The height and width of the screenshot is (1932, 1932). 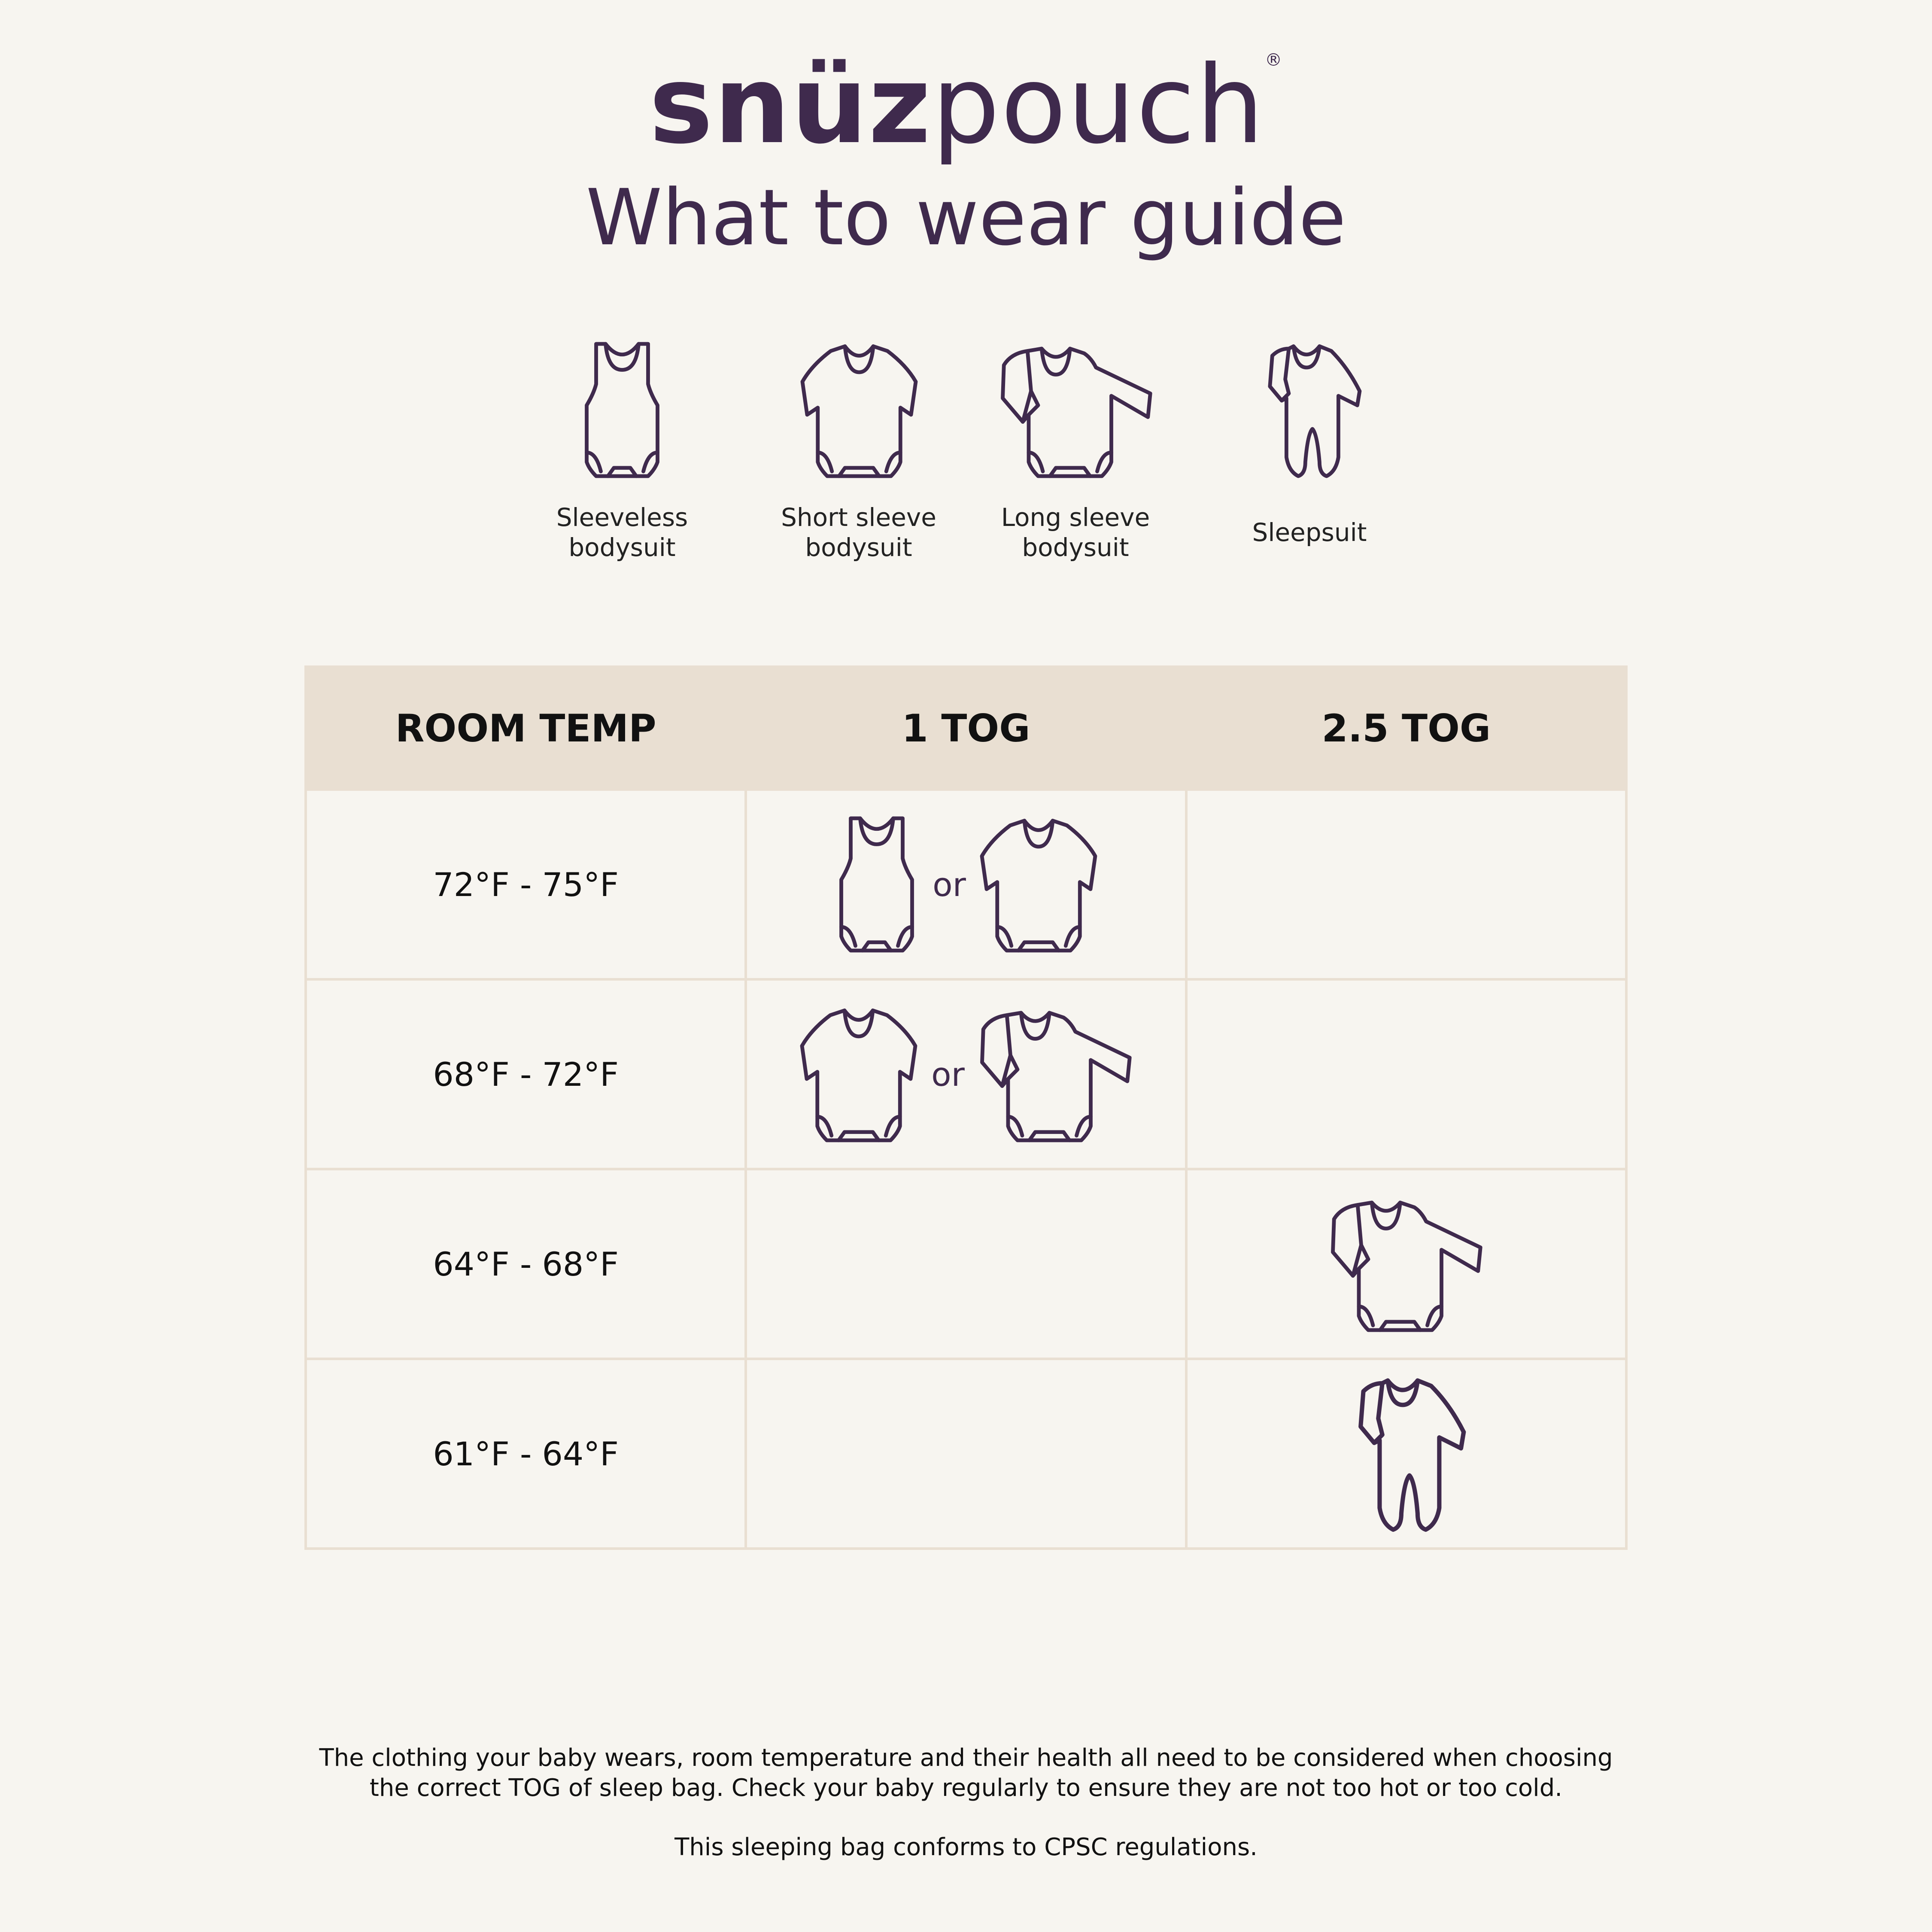 I want to click on legend-label-short-sleeve: Short sleeve bodysuit, so click(x=858, y=532).